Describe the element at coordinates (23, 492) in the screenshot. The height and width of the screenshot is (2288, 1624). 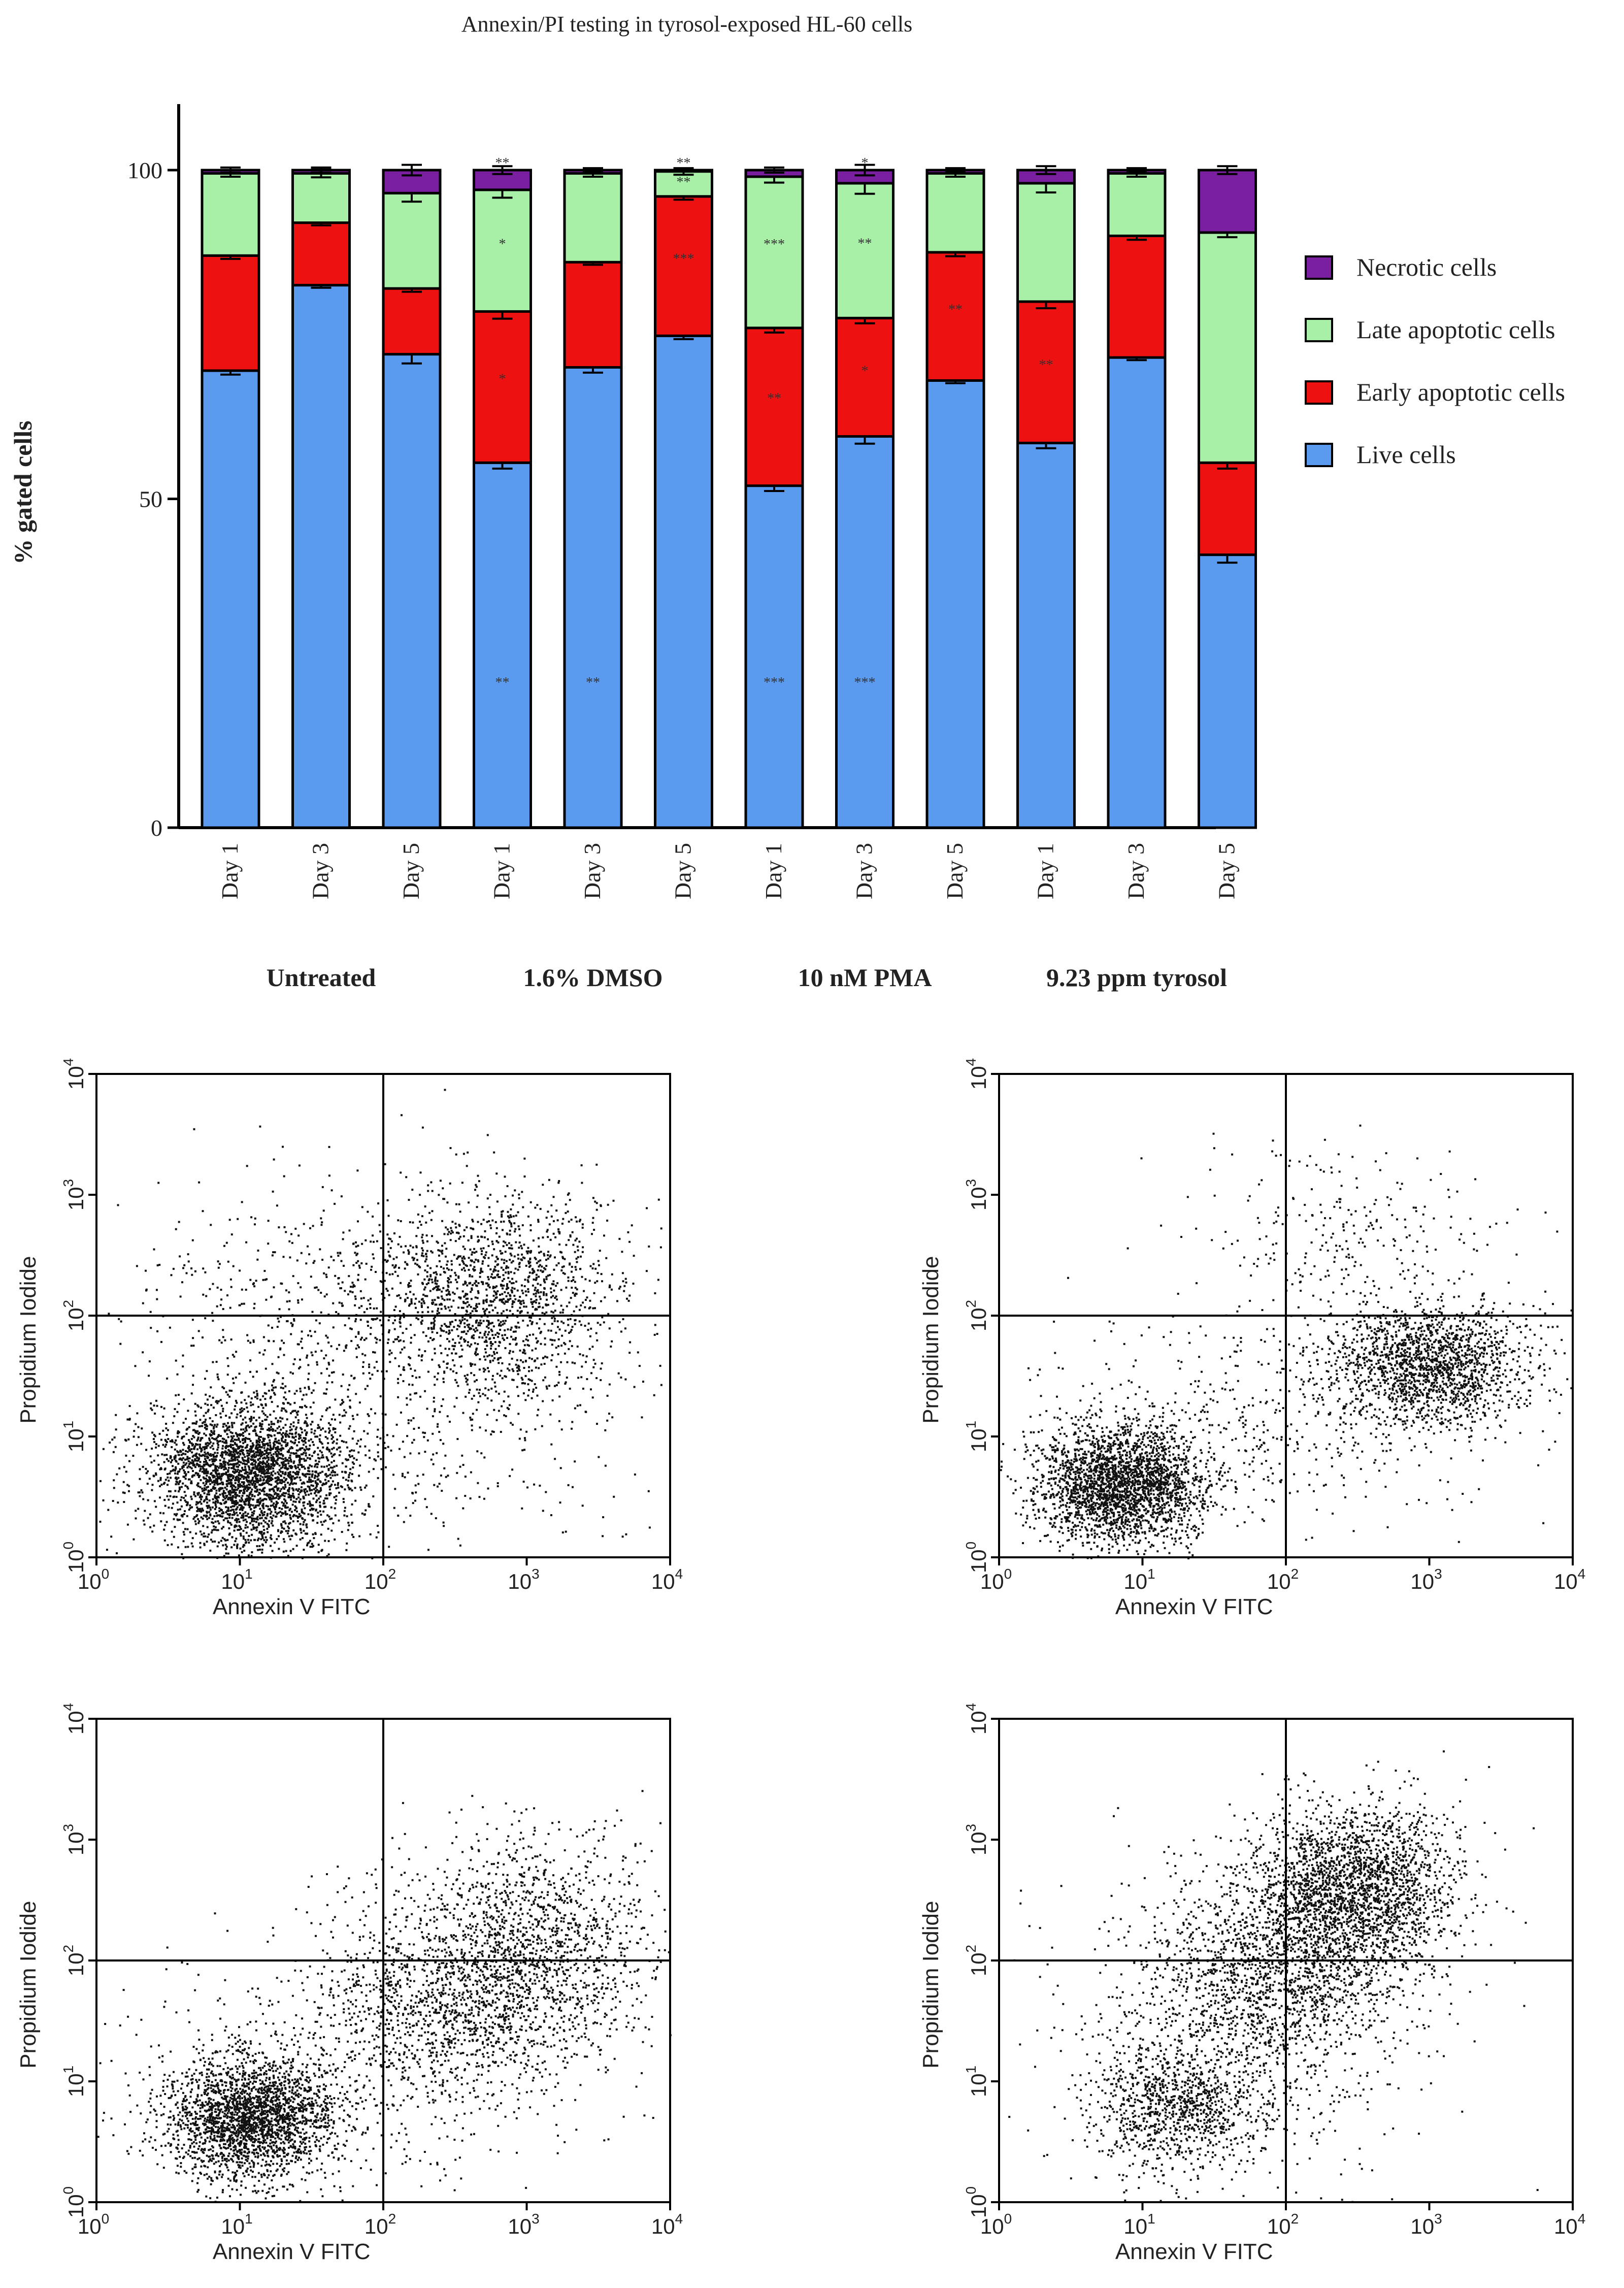
I see `y-axis-label: % gated cells` at that location.